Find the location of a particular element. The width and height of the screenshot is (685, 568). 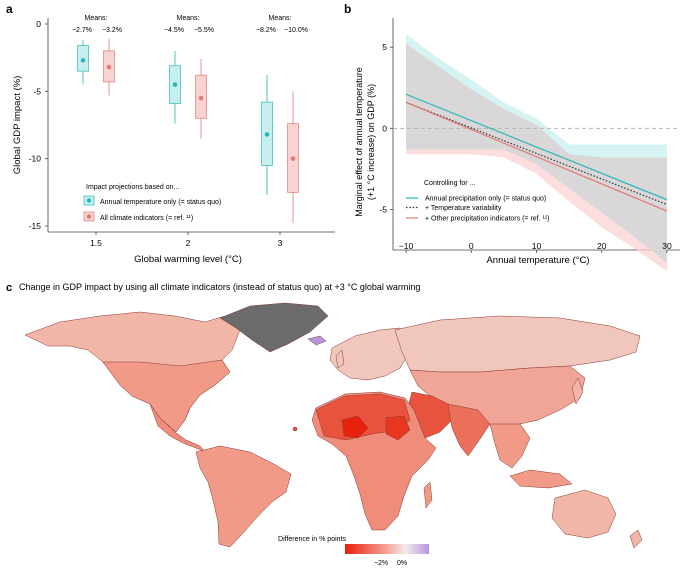

legend-dot-all-indicators is located at coordinates (89, 216).